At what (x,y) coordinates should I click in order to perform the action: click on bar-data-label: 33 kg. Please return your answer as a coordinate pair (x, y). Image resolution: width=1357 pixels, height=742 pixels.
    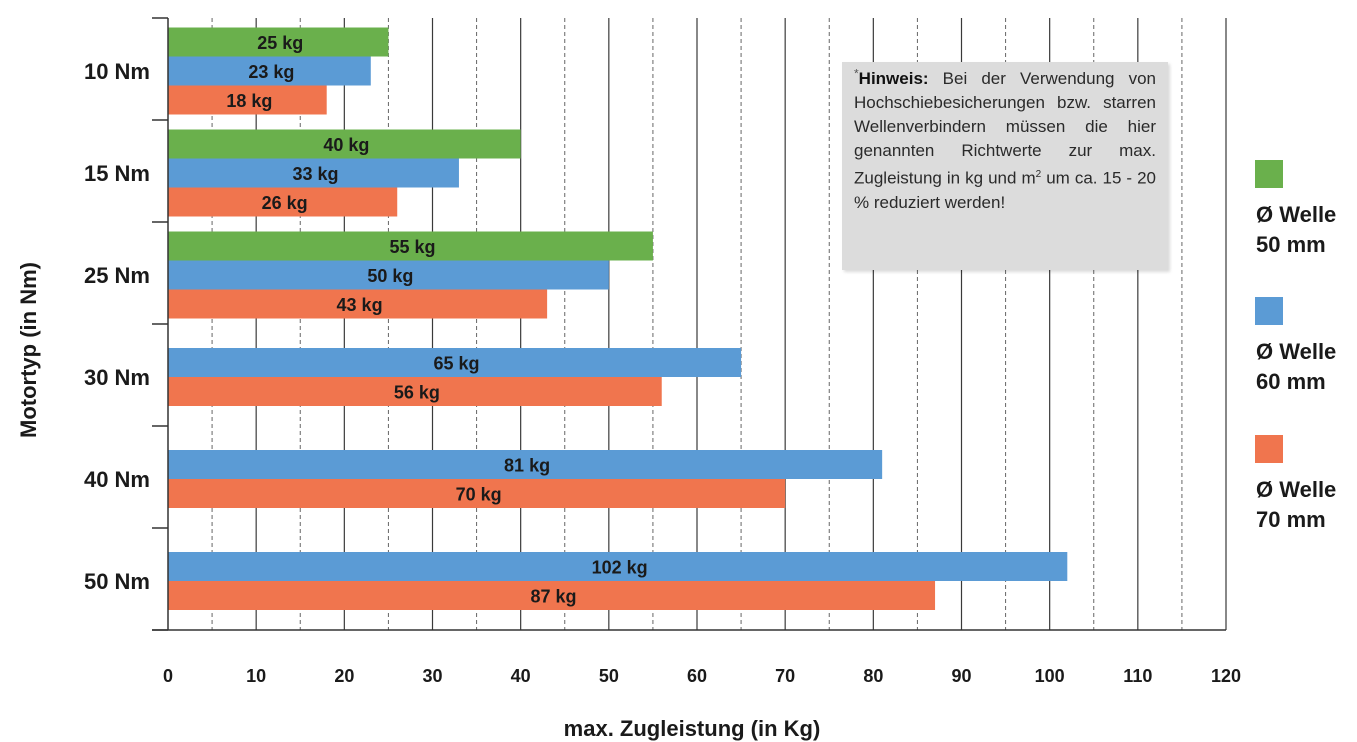
    Looking at the image, I should click on (315, 174).